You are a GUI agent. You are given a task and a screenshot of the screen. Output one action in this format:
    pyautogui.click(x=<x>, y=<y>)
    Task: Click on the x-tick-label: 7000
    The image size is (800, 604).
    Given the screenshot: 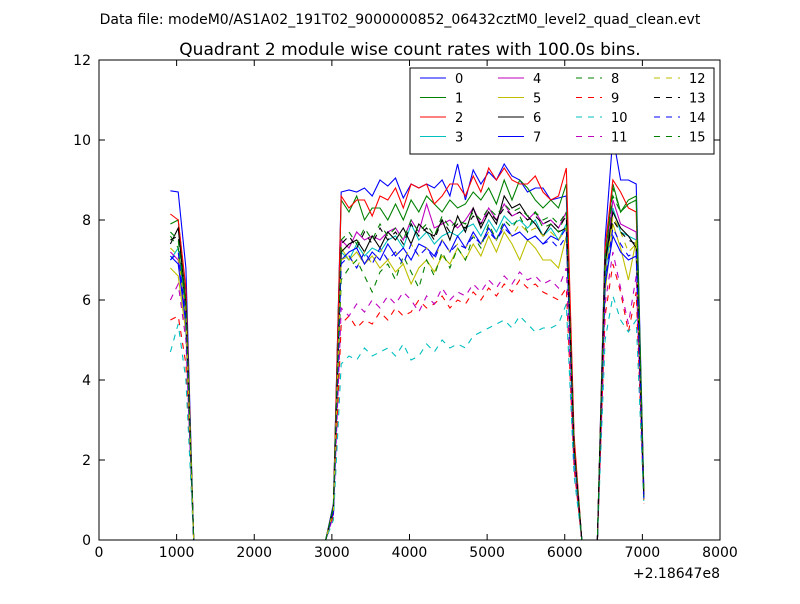 What is the action you would take?
    pyautogui.click(x=643, y=553)
    